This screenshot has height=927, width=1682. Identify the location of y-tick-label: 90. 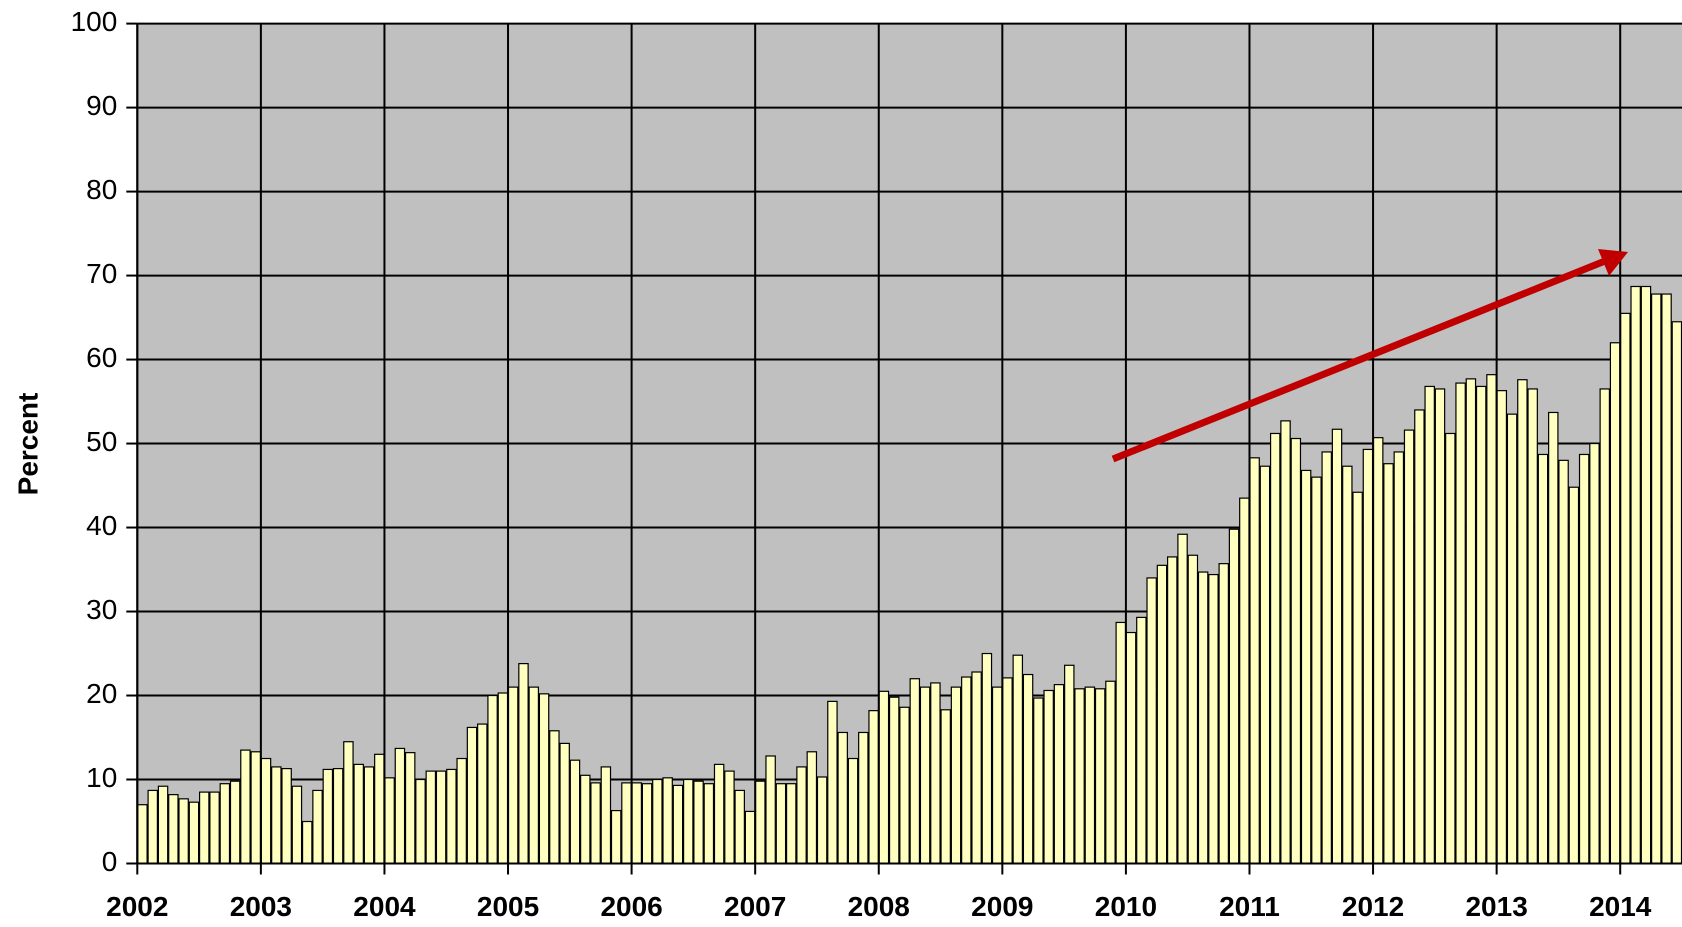
(101, 105).